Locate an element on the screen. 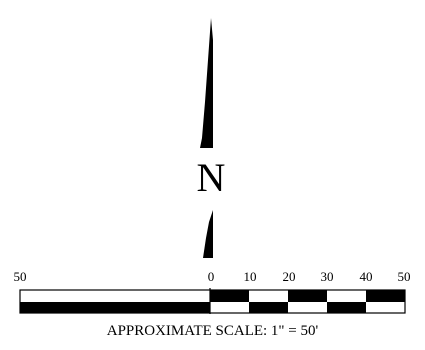  scale-segment-30-40-bottom is located at coordinates (346, 307).